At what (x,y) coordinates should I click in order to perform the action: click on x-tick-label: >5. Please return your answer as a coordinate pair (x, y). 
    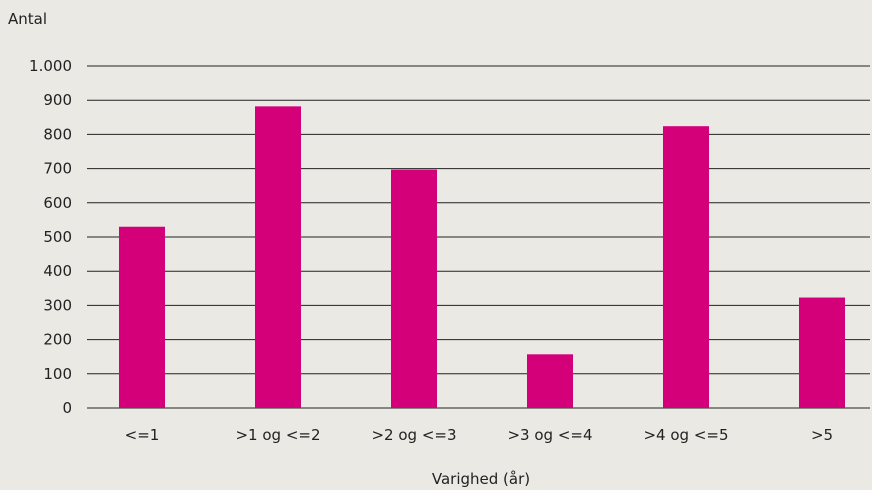
    Looking at the image, I should click on (822, 435).